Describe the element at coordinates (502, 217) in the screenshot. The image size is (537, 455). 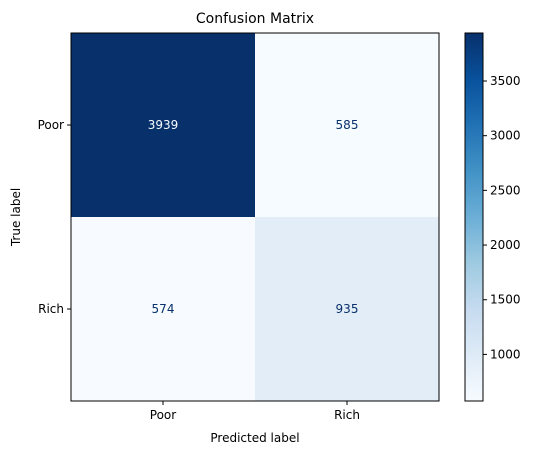
I see `colorbar-ticks: 1000 1500 2000 2500 3000 3500` at that location.